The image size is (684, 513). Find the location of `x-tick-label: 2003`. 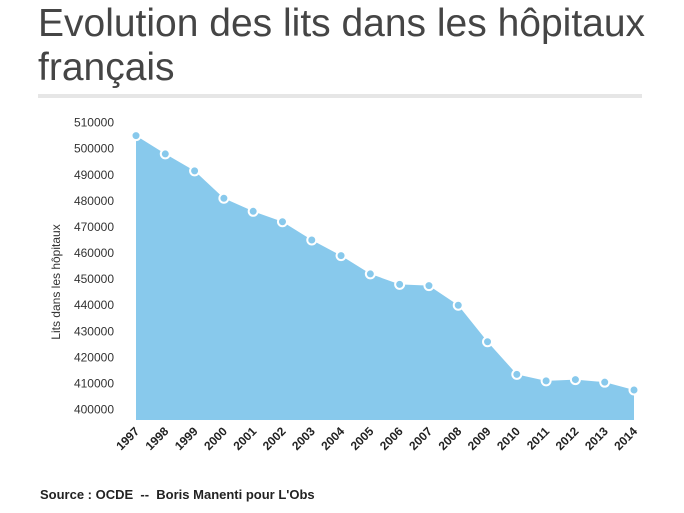

x-tick-label: 2003 is located at coordinates (303, 438).